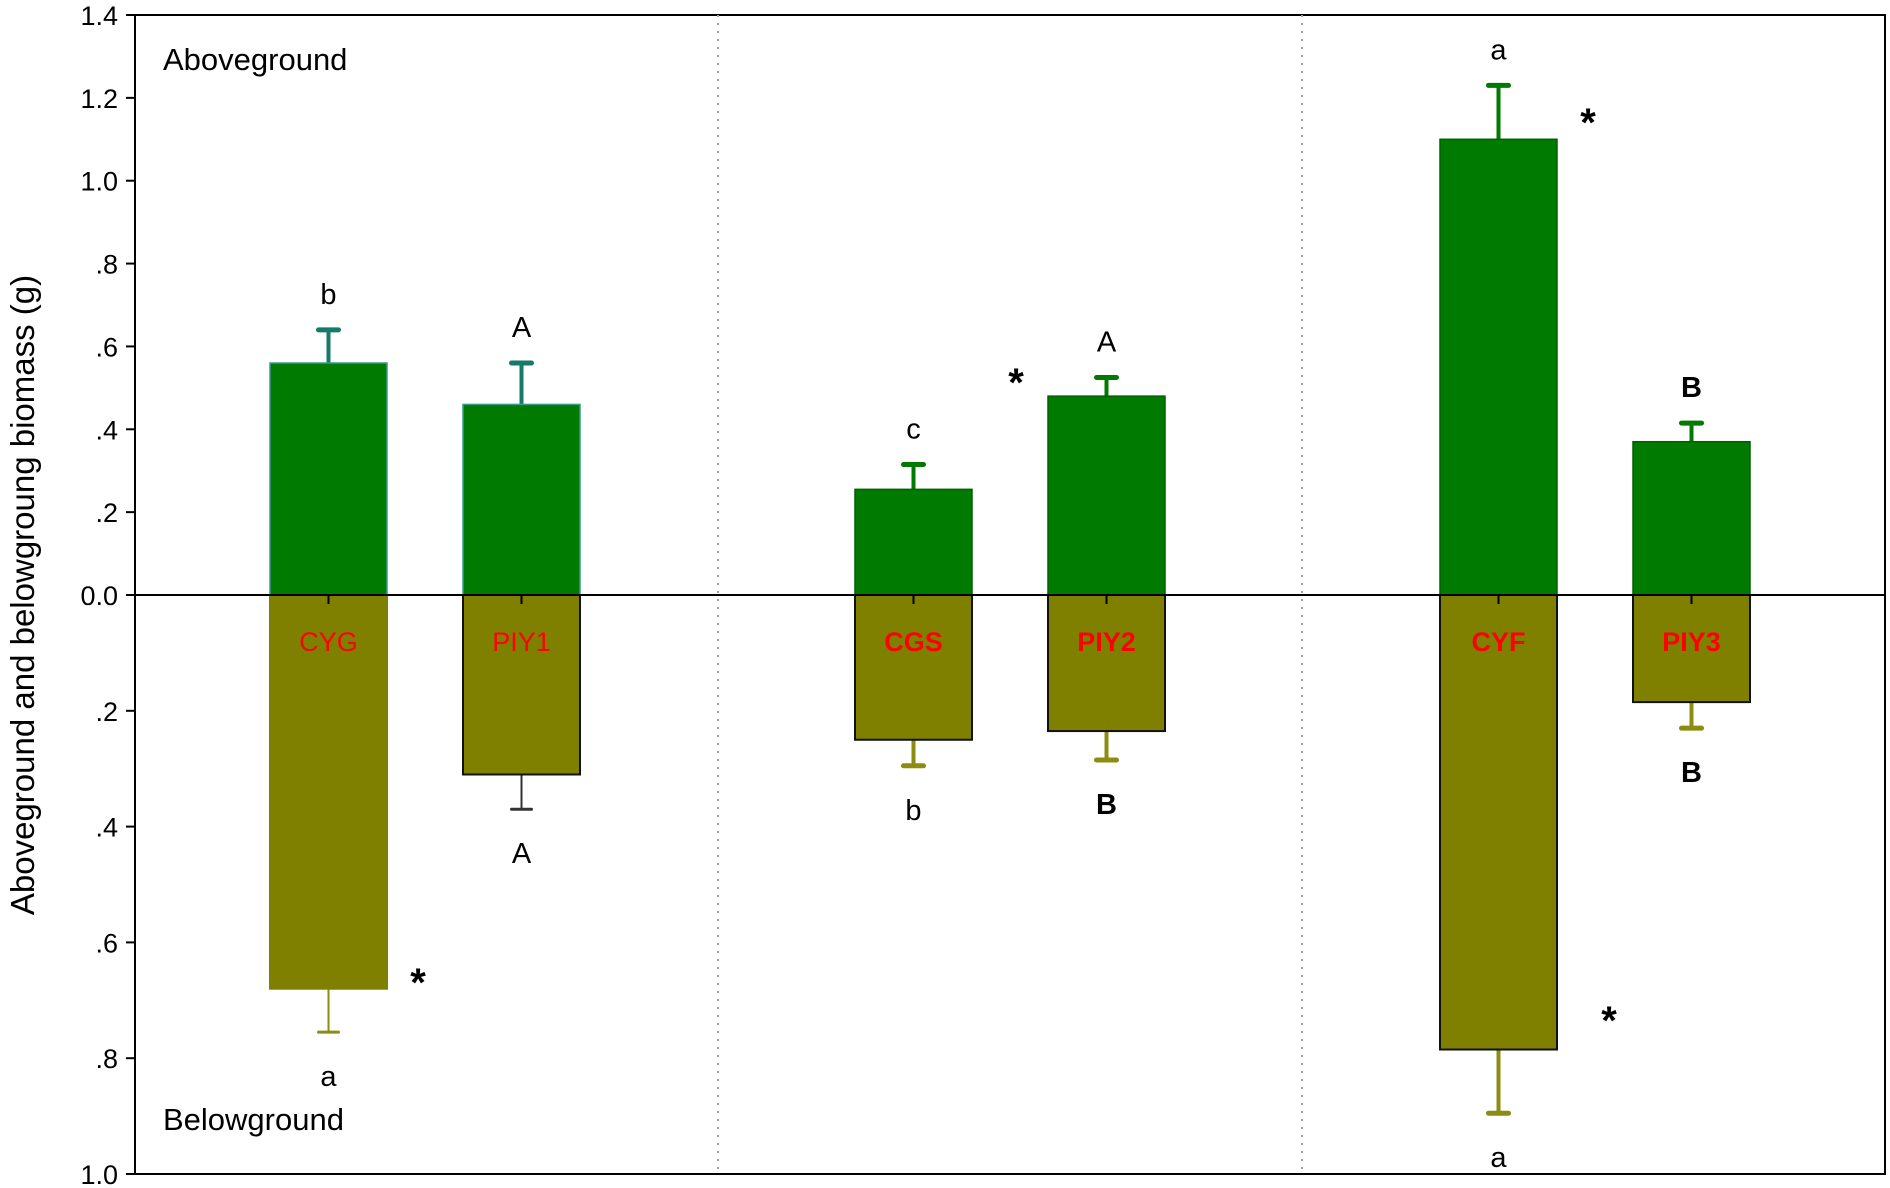 This screenshot has width=1890, height=1188. What do you see at coordinates (22, 595) in the screenshot?
I see `y-axis-title: Aboveground and belowgroung biomass (g)` at bounding box center [22, 595].